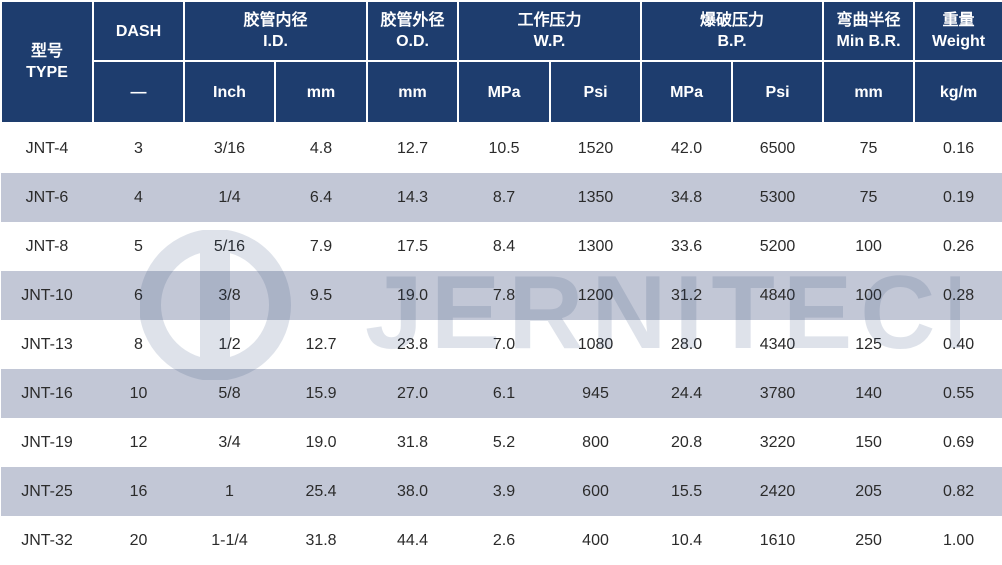 The height and width of the screenshot is (565, 1002). I want to click on table-row: JNT-16 10 5/8 15.9 27.0 6.1 945 24.4 3780 140 0.55, so click(501, 393).